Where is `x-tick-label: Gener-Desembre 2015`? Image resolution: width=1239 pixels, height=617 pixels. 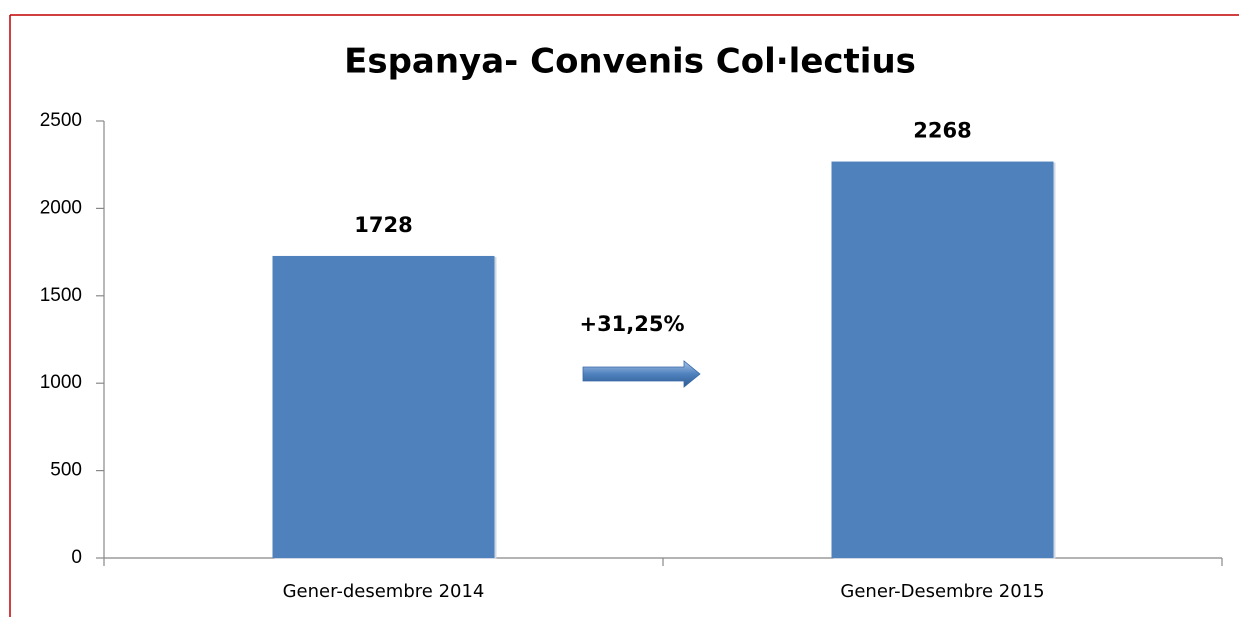 x-tick-label: Gener-Desembre 2015 is located at coordinates (942, 591).